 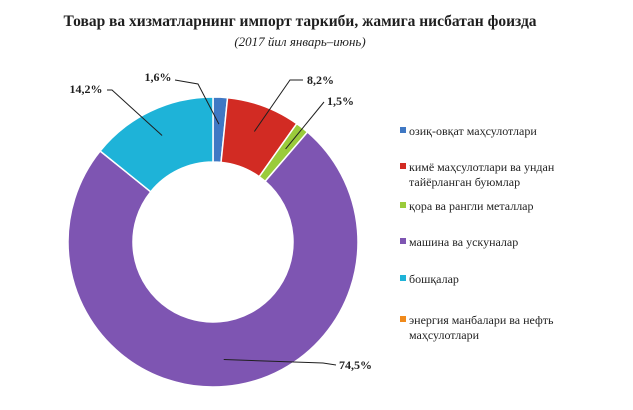 What do you see at coordinates (299, 41) in the screenshot?
I see `chart-subtitle: (2017 йил январь–июнь)` at bounding box center [299, 41].